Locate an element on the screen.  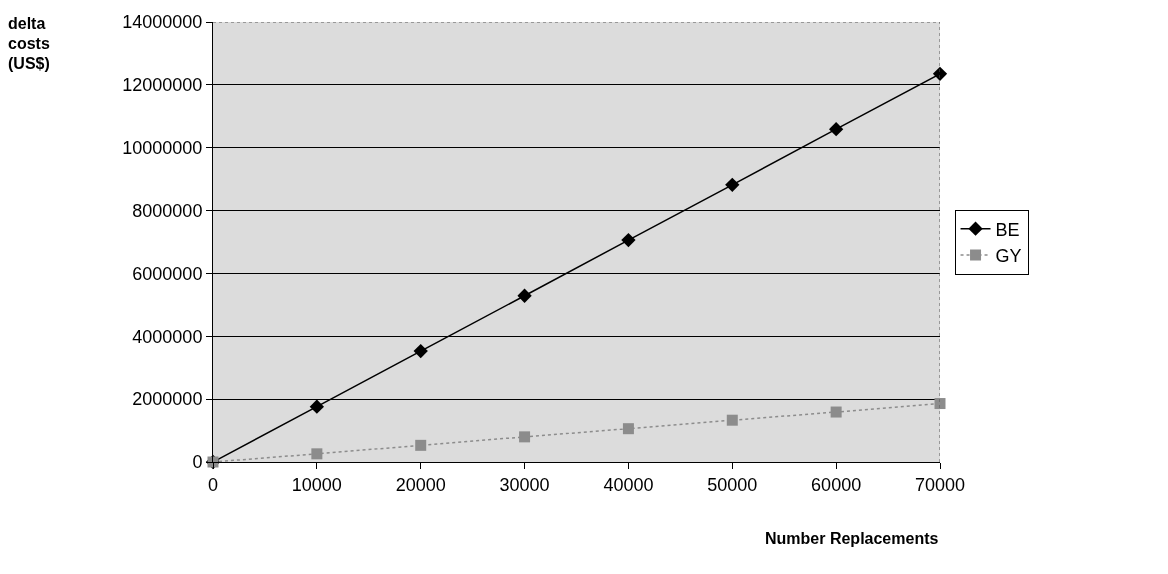
x-tick-label: 0 is located at coordinates (213, 484).